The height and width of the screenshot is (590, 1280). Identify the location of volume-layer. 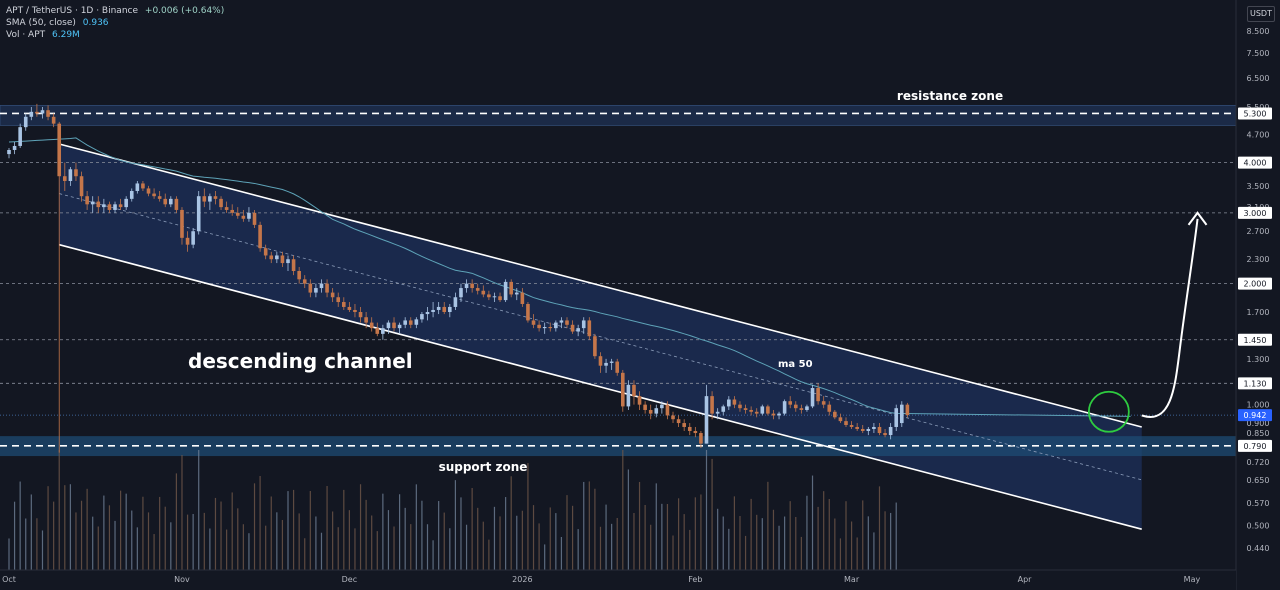
(452, 510).